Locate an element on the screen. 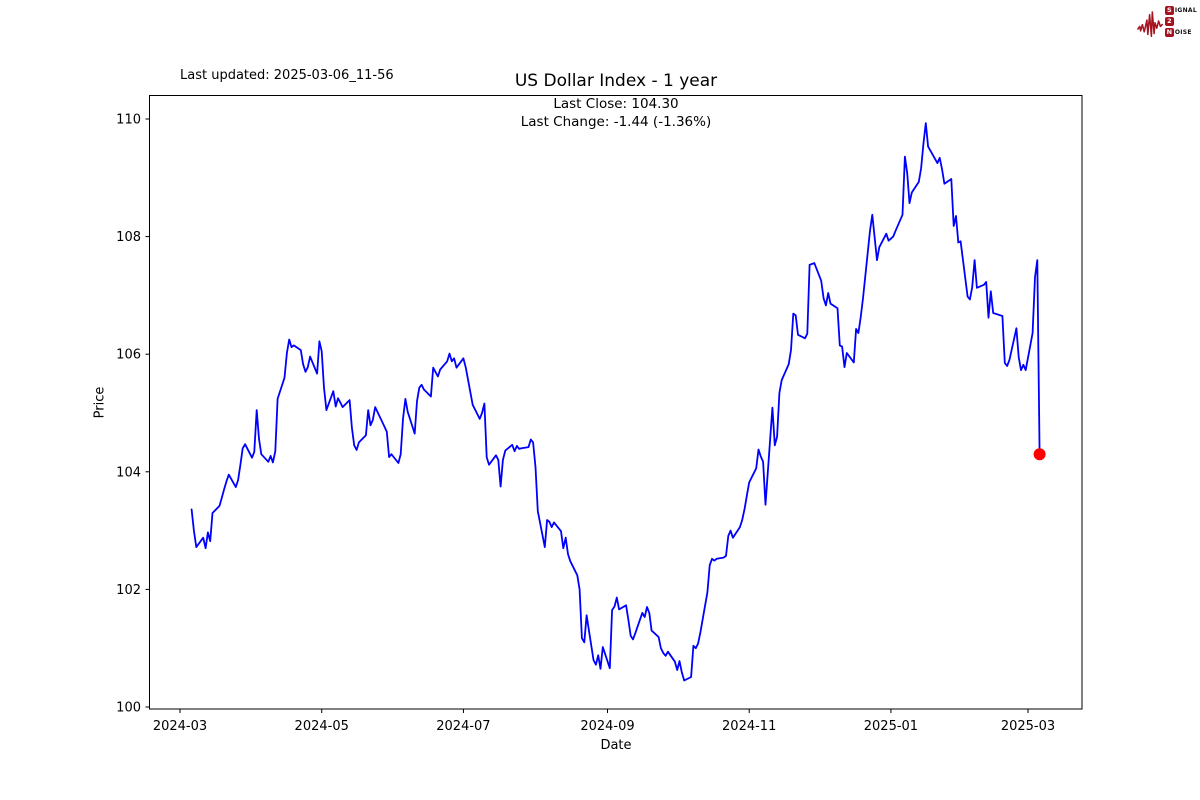  y-tick-label: 108 is located at coordinates (128, 237).